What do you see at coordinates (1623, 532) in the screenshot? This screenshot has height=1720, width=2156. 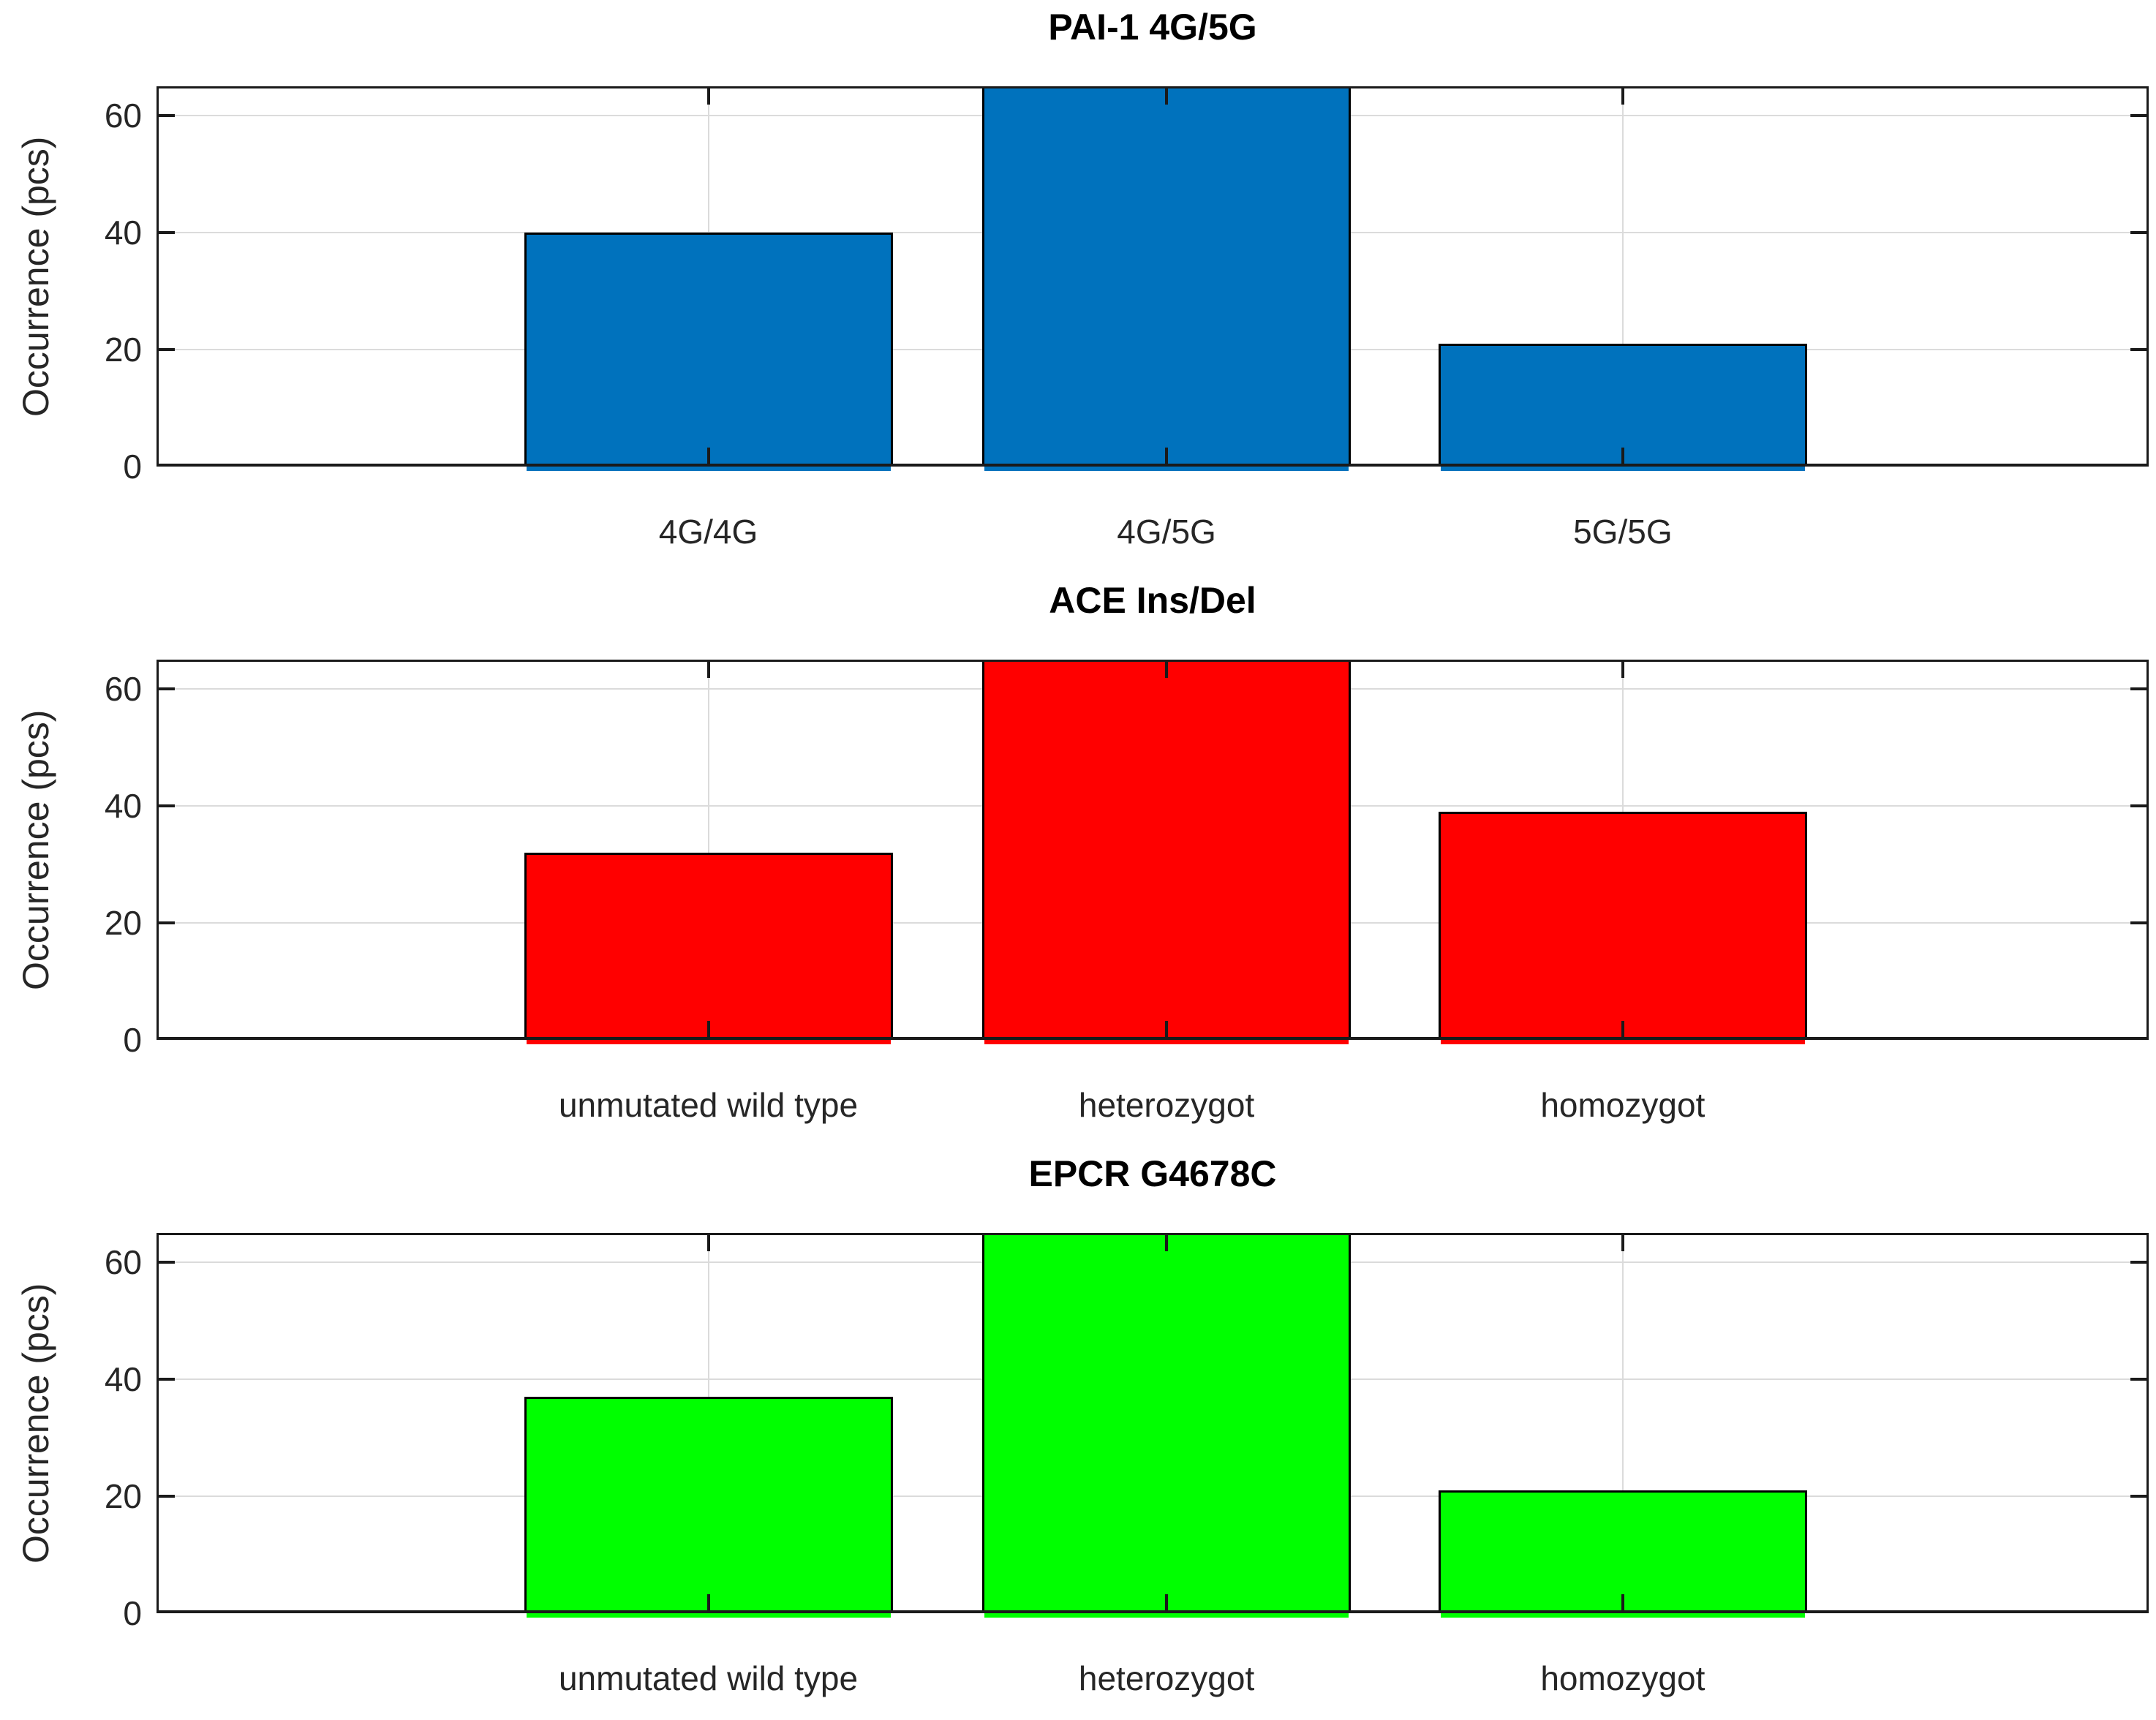 I see `x-tick-label: 5G/5G` at bounding box center [1623, 532].